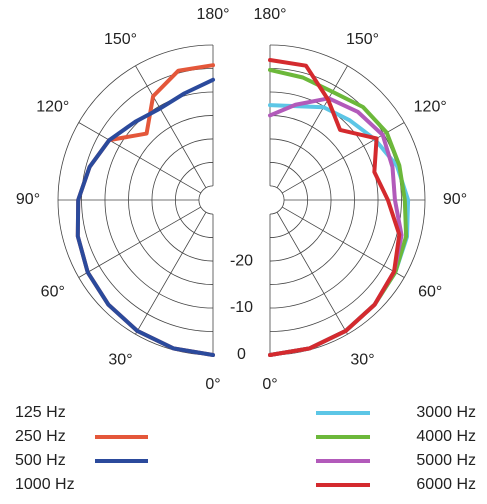 The image size is (487, 504). I want to click on legend-label: 250 Hz, so click(40, 436).